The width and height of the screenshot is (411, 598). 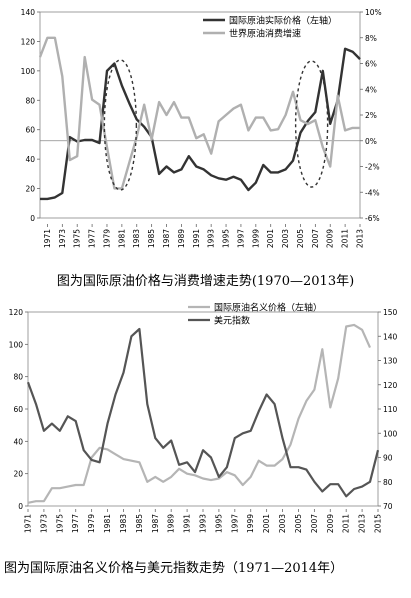 I want to click on chart-2-caption: 图为国际原油名义价格与美元指数走势（1971—2014年）, so click(x=174, y=568).